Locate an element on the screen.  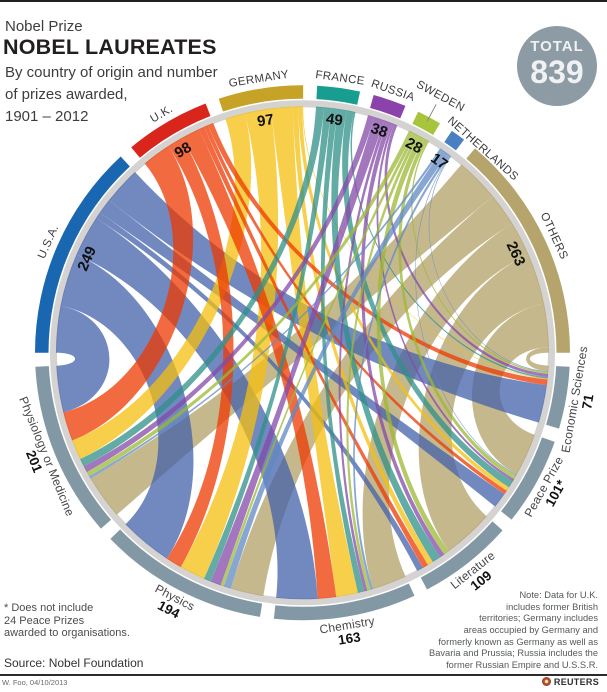
svg-text: SWEDEN is located at coordinates (440, 97).